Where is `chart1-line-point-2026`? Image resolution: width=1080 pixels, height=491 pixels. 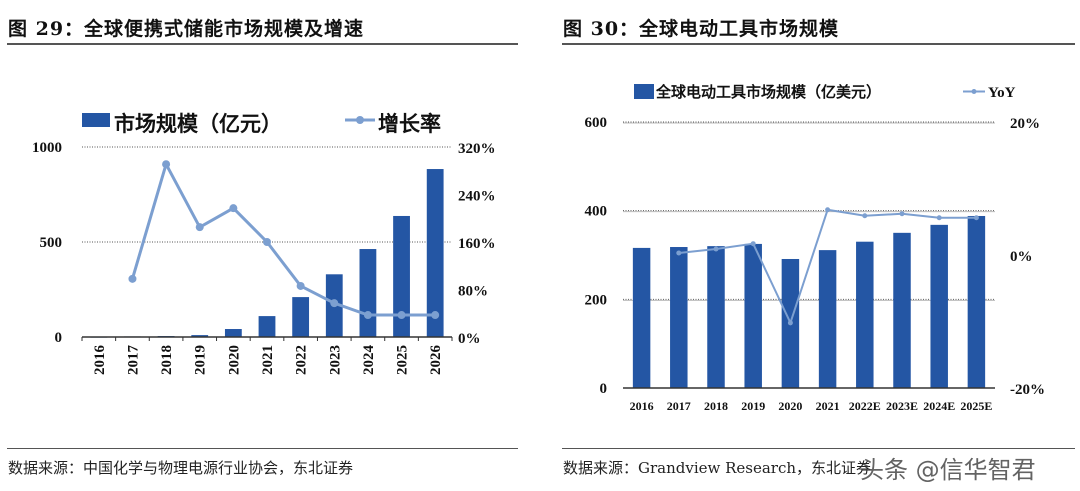
chart1-line-point-2026 is located at coordinates (435, 315).